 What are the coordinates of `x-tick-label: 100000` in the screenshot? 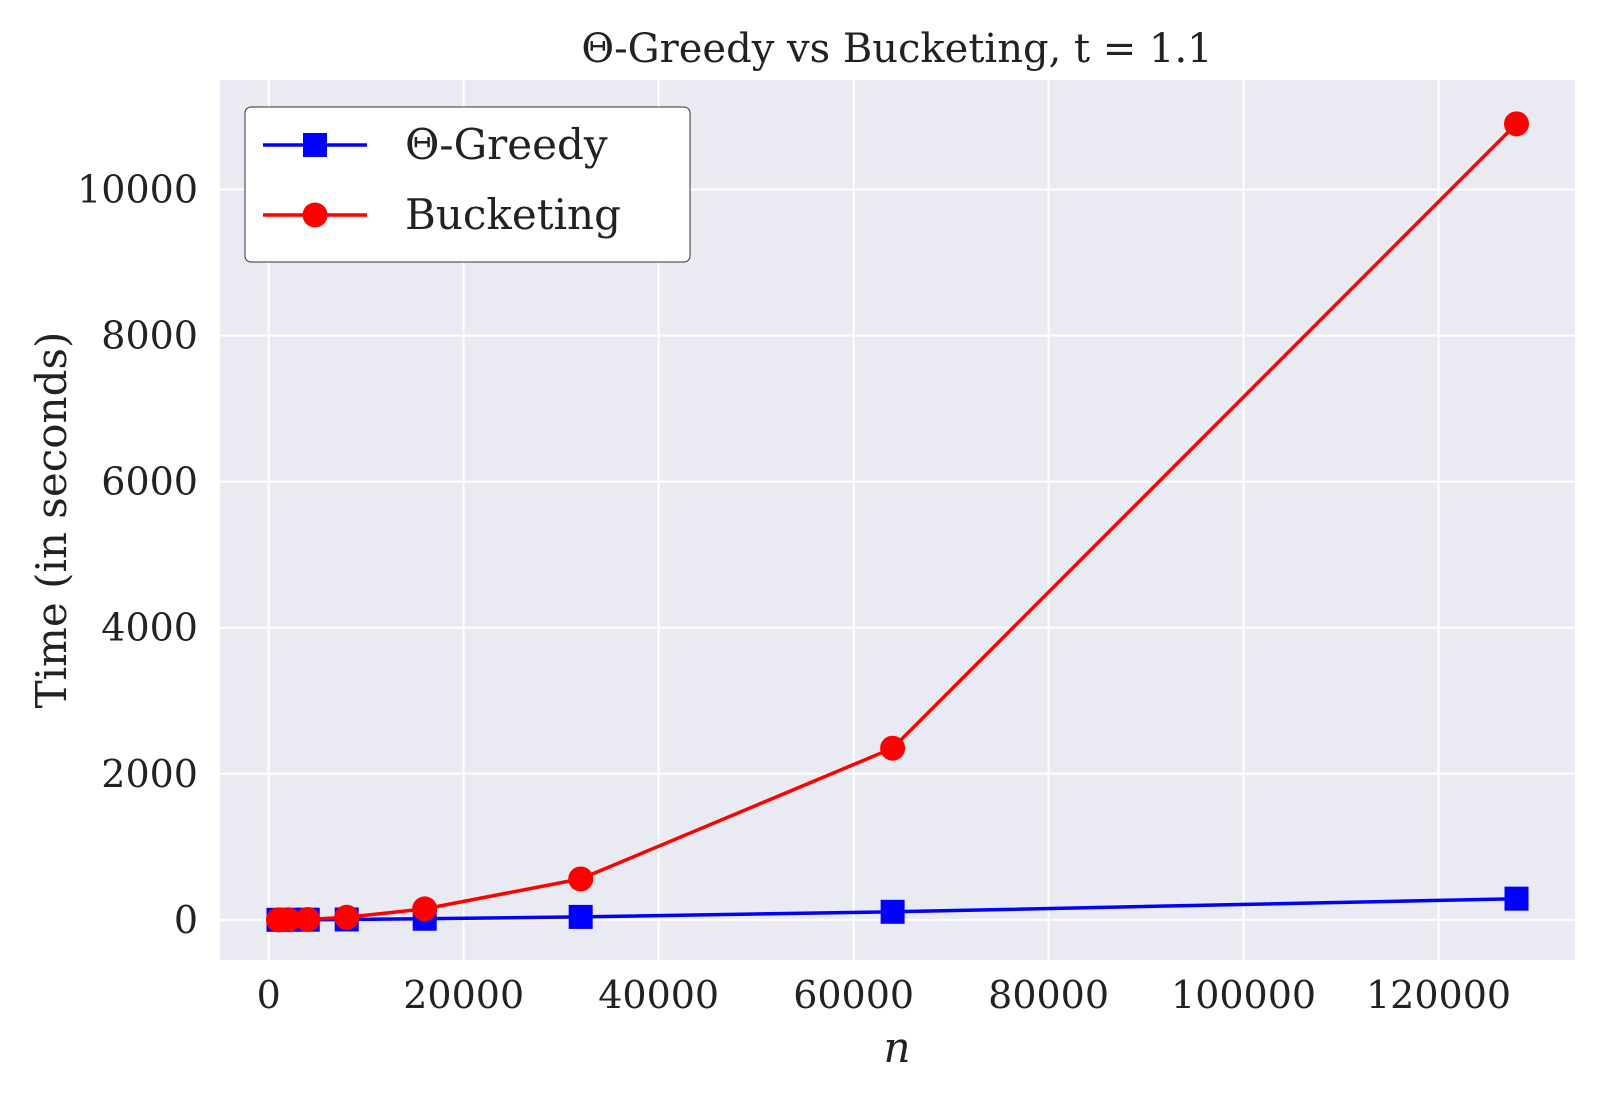 It's located at (1243, 995).